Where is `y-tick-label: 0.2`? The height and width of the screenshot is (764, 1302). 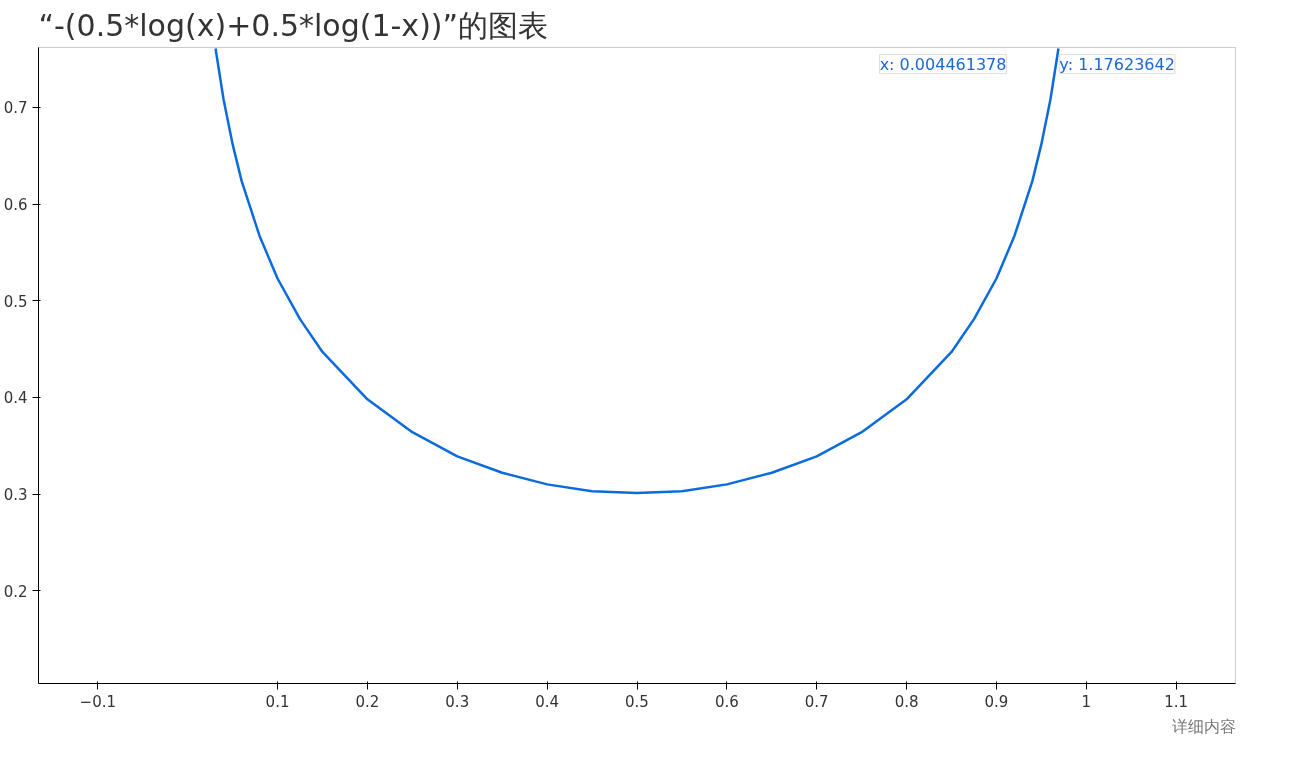 y-tick-label: 0.2 is located at coordinates (15, 591).